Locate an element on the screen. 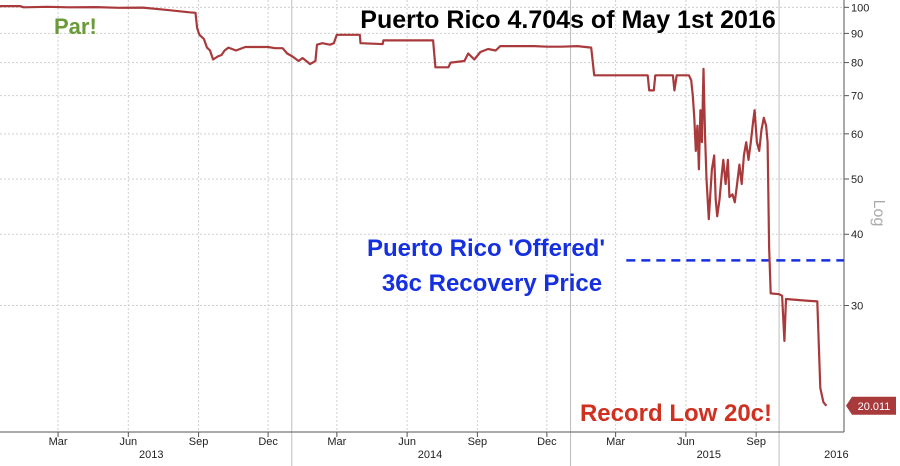  chart-title: Puerto Rico 4.704s of May 1st 2016 is located at coordinates (567, 20).